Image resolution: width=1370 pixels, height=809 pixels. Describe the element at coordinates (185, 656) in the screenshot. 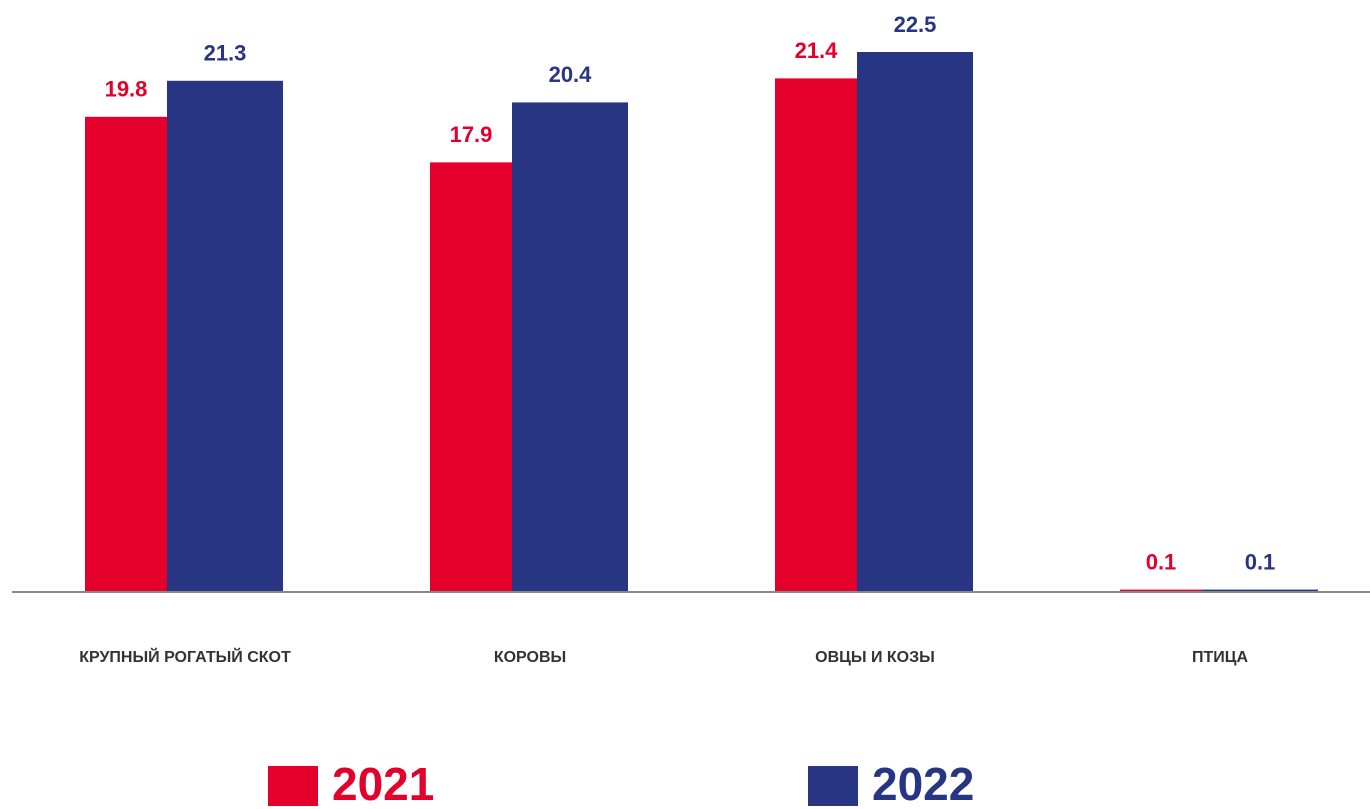

I see `x-tick-label: КРУПНЫЙ РОГАТЫЙ СКОТ` at that location.